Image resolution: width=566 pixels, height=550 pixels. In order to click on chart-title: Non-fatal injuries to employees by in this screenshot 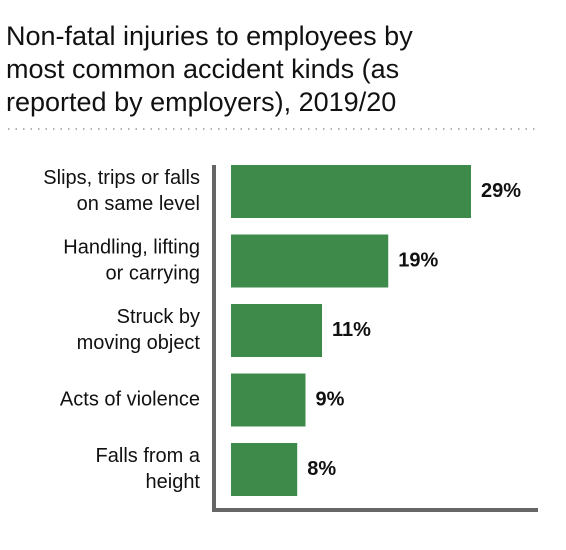, I will do `click(209, 36)`.